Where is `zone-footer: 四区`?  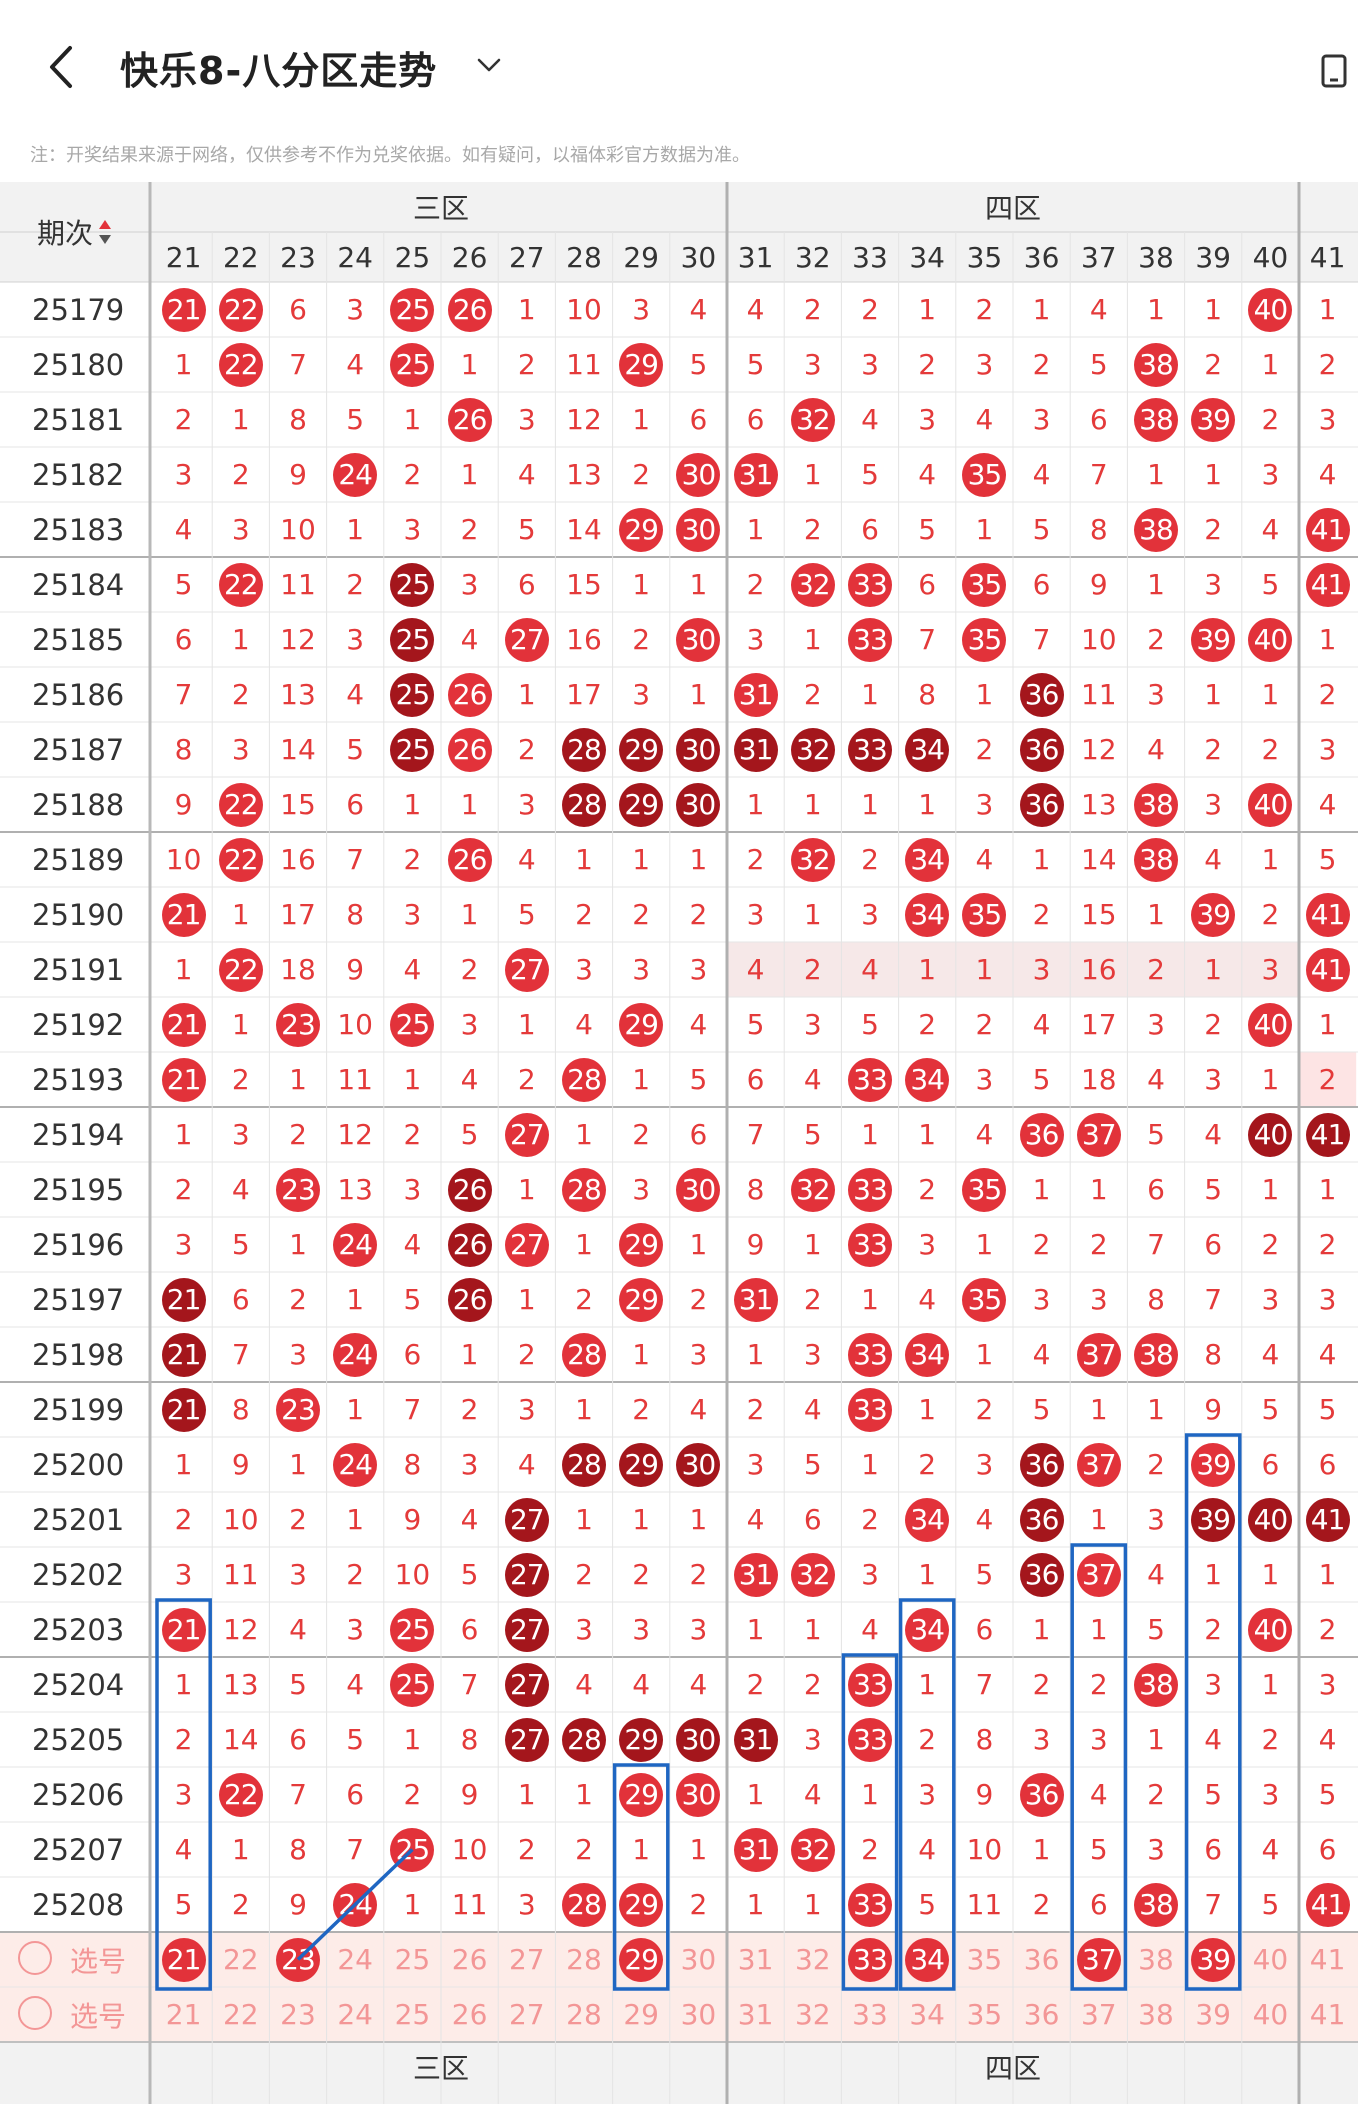 zone-footer: 四区 is located at coordinates (1012, 2068).